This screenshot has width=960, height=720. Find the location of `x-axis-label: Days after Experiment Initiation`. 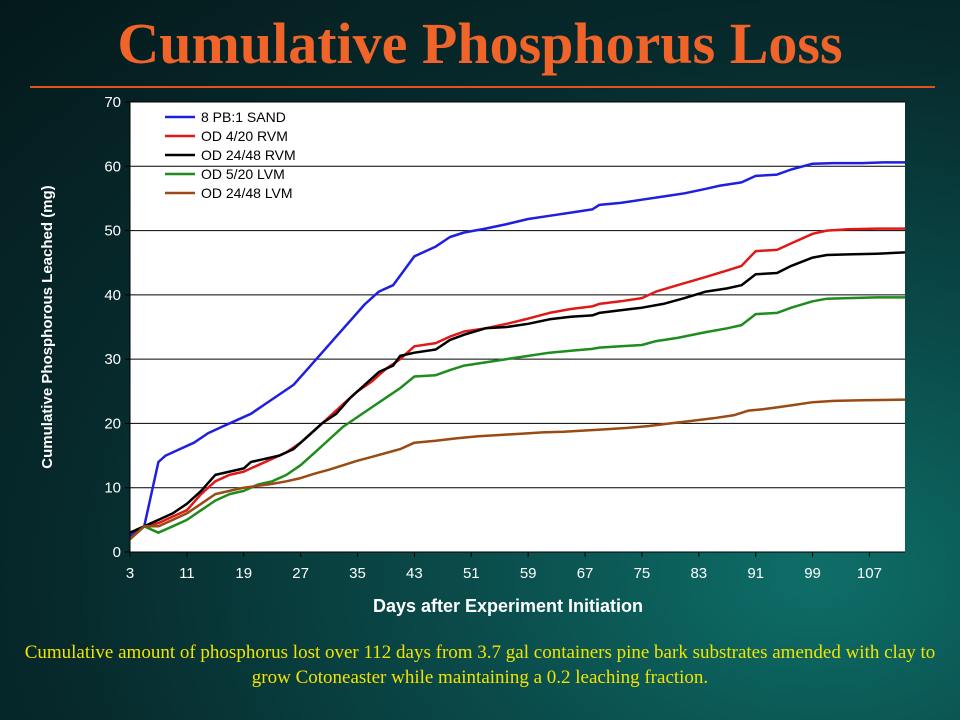

x-axis-label: Days after Experiment Initiation is located at coordinates (508, 606).